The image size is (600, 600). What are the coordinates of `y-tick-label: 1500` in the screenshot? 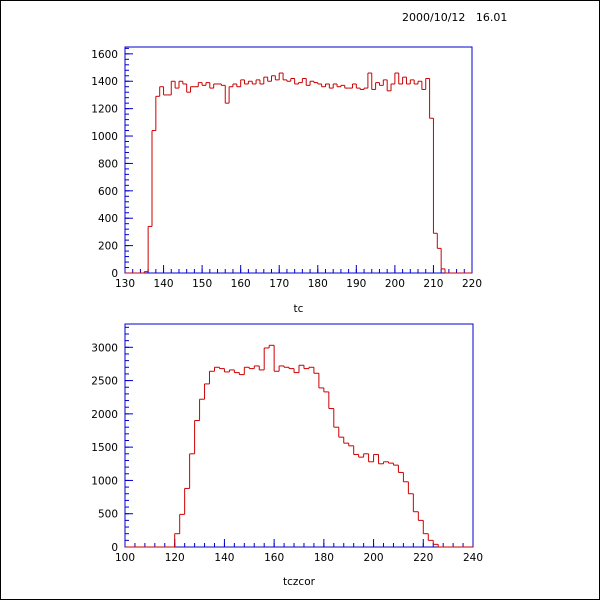 It's located at (104, 448).